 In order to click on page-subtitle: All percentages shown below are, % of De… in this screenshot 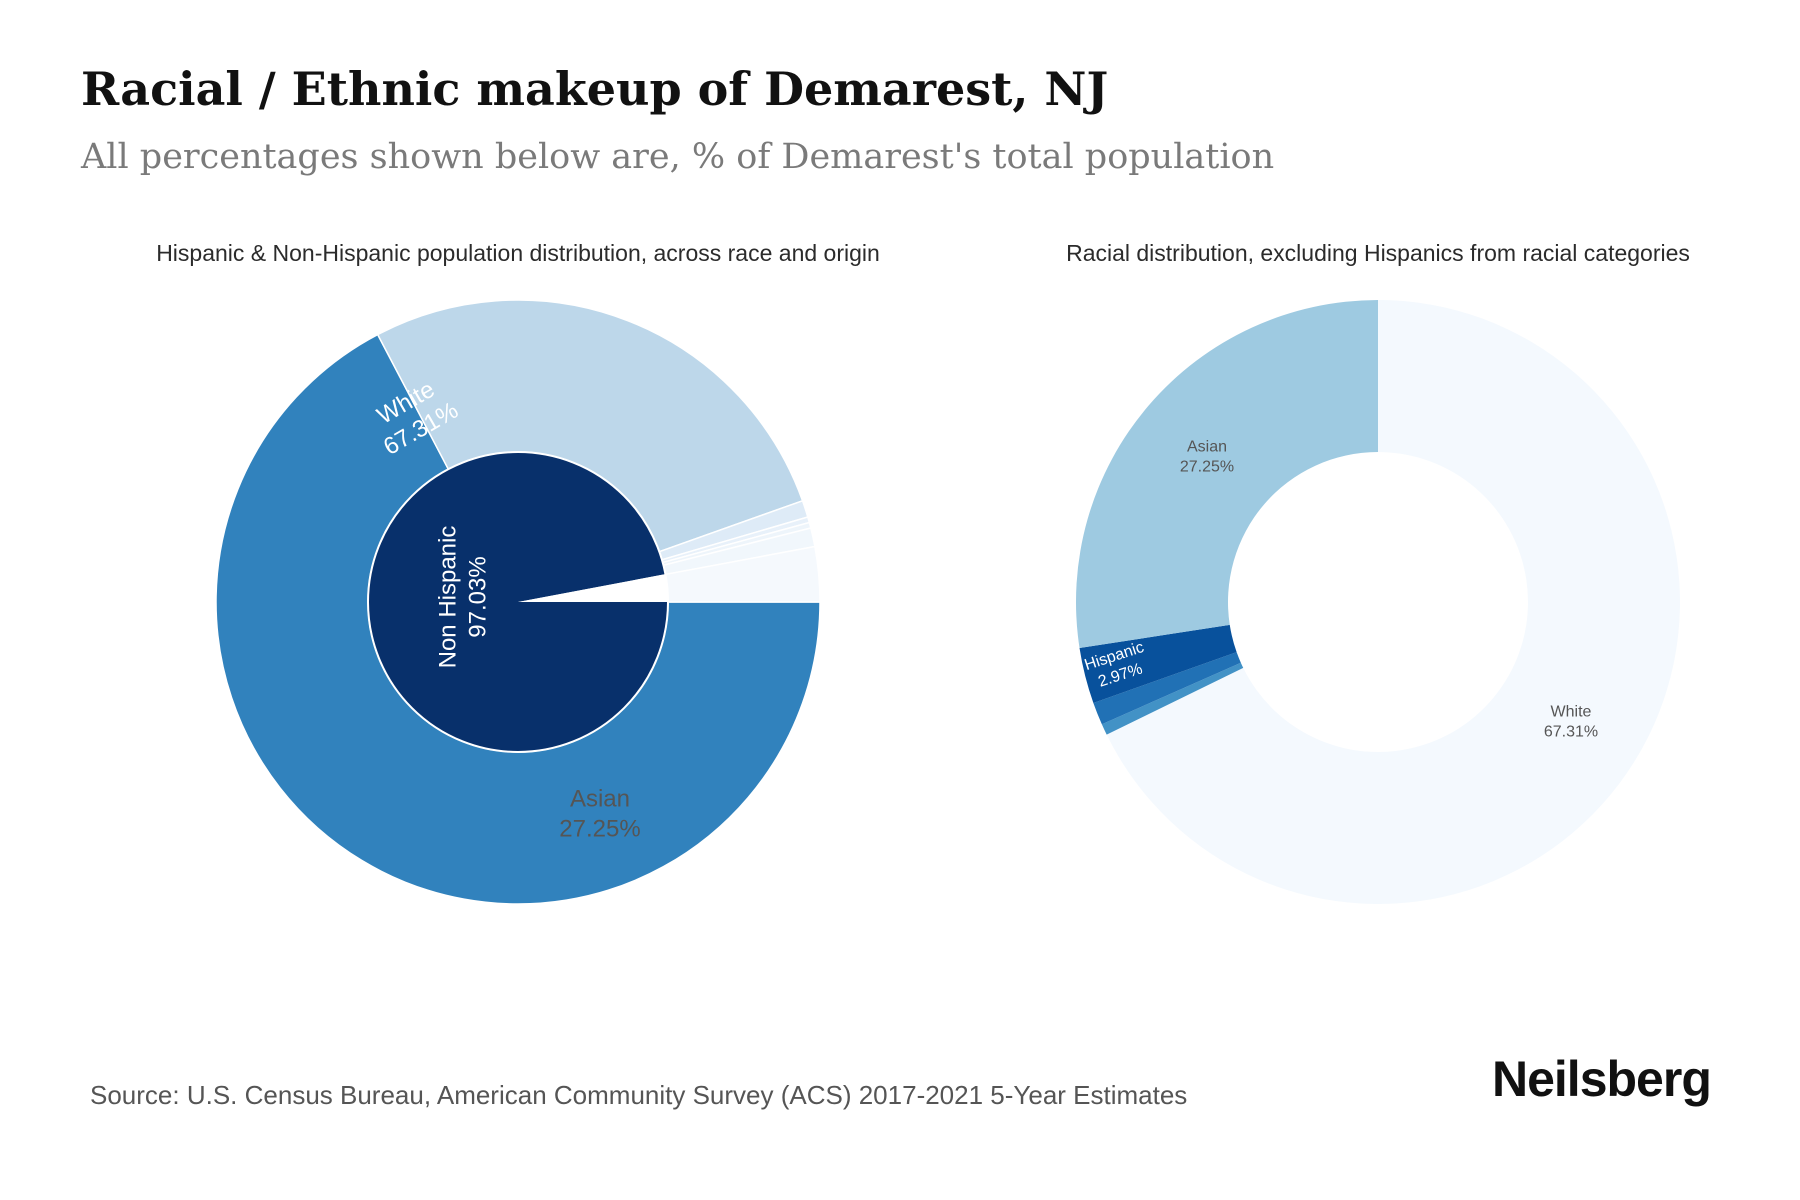, I will do `click(678, 157)`.